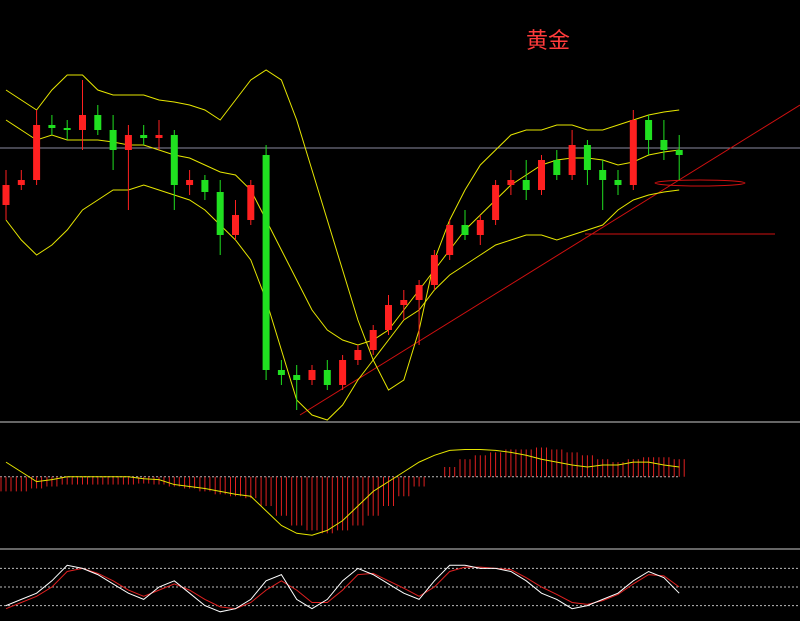 The width and height of the screenshot is (800, 621). What do you see at coordinates (548, 41) in the screenshot?
I see `chart-title: 黄金` at bounding box center [548, 41].